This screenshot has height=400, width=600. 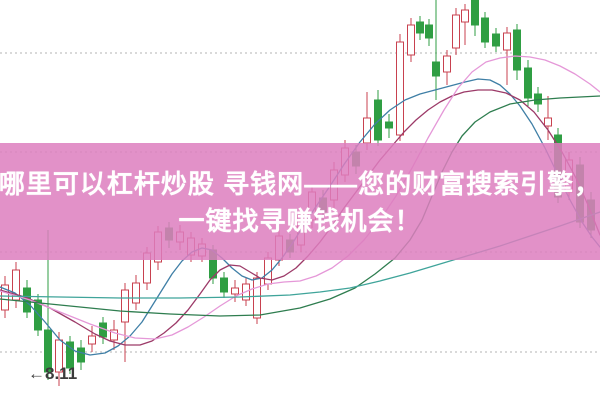 I want to click on ad-banner-text-line1: 哪里可以杠杆炒股 寻钱网——您的财富搜索引擎，, so click(x=300, y=183).